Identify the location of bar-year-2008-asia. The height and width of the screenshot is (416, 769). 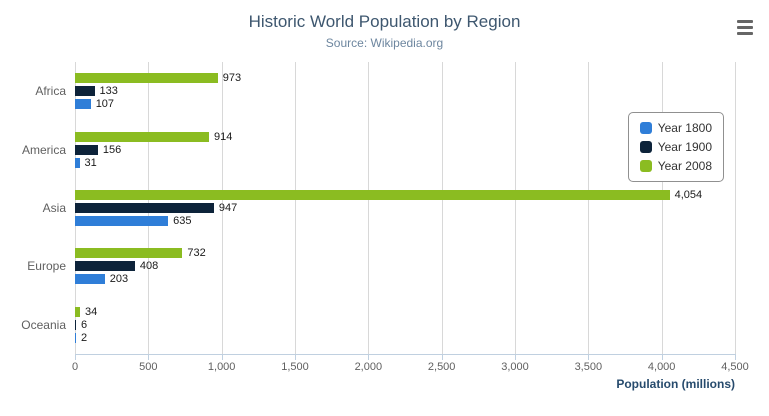
(372, 194).